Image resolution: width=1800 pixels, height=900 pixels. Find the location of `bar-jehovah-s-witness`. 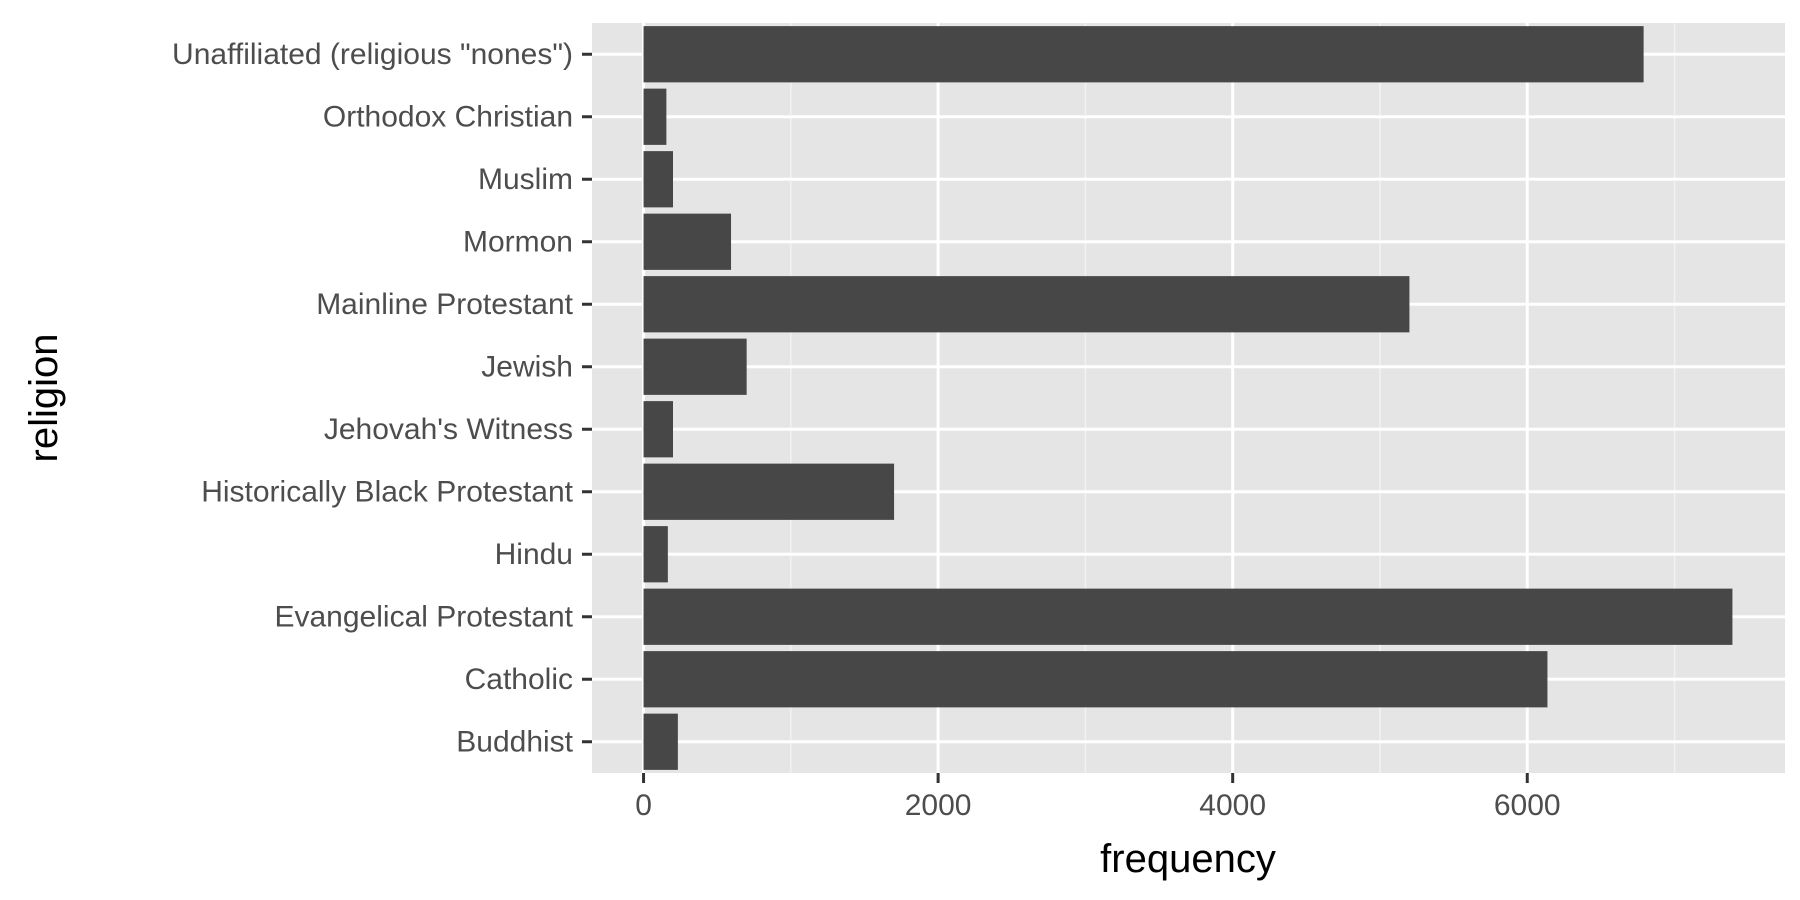

bar-jehovah-s-witness is located at coordinates (658, 429).